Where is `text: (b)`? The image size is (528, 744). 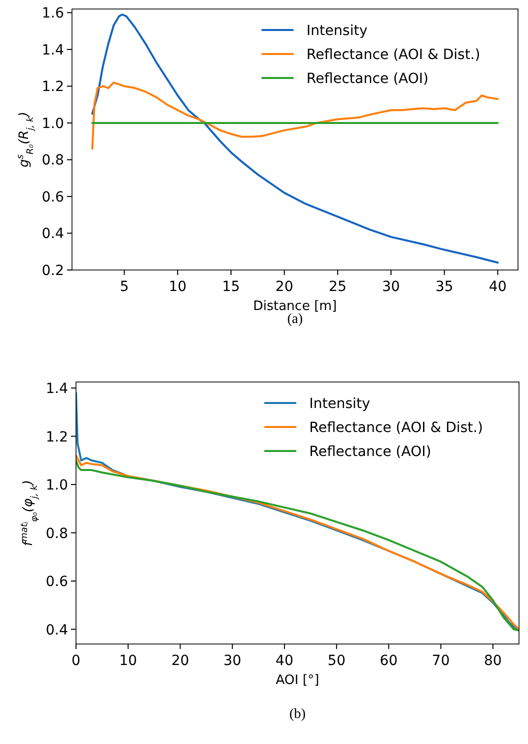 text: (b) is located at coordinates (297, 714).